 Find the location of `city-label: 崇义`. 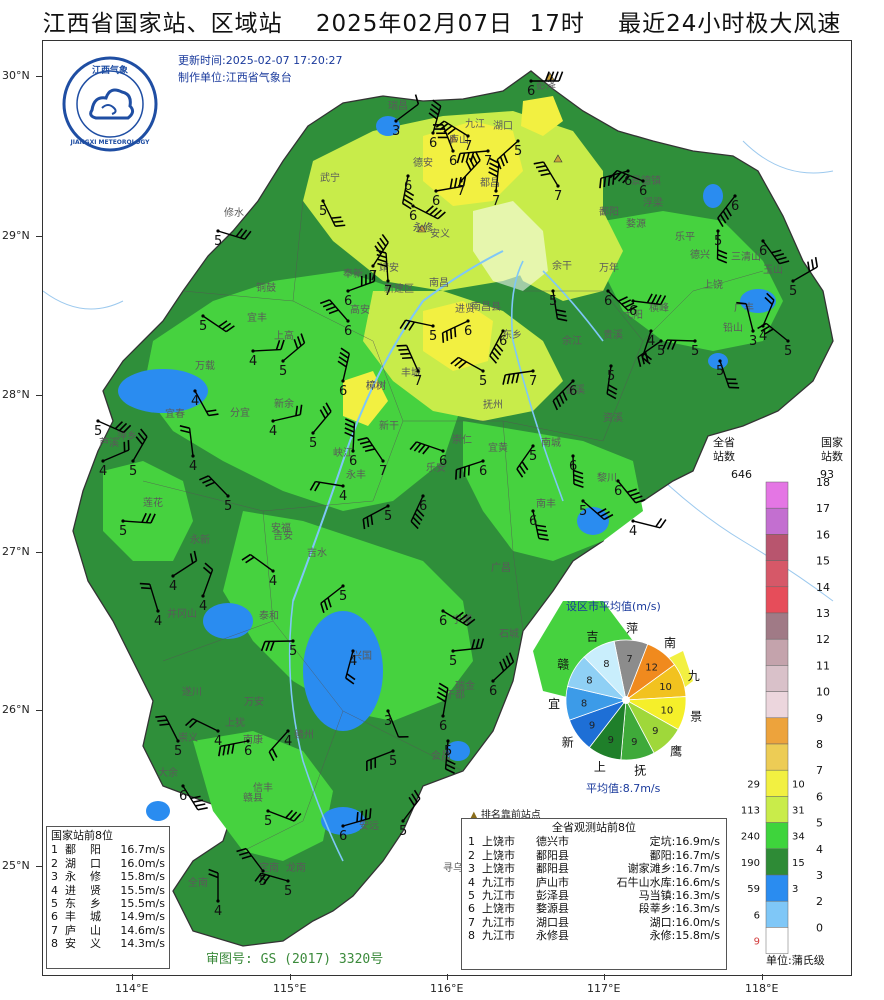

city-label: 崇义 is located at coordinates (188, 738).